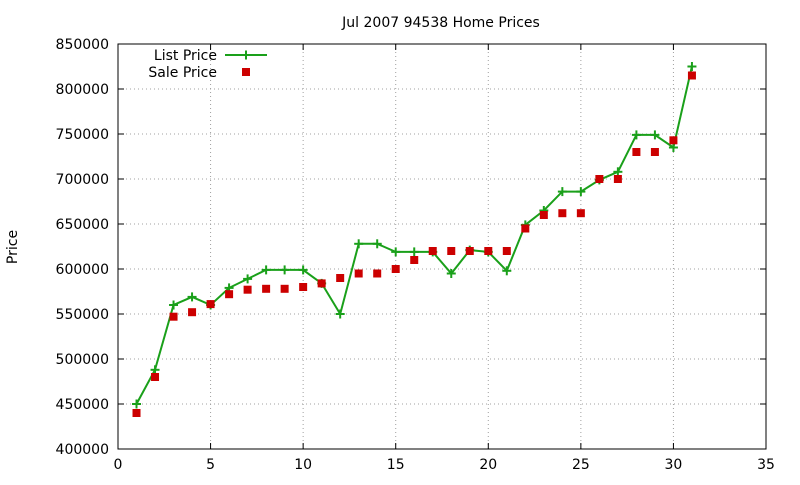 This screenshot has height=485, width=800. I want to click on x-tick-label: 5, so click(210, 465).